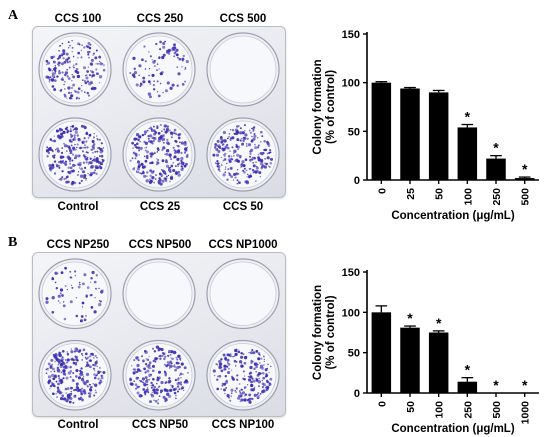 This screenshot has width=550, height=437. Describe the element at coordinates (351, 35) in the screenshot. I see `y-tick-label: 150` at that location.